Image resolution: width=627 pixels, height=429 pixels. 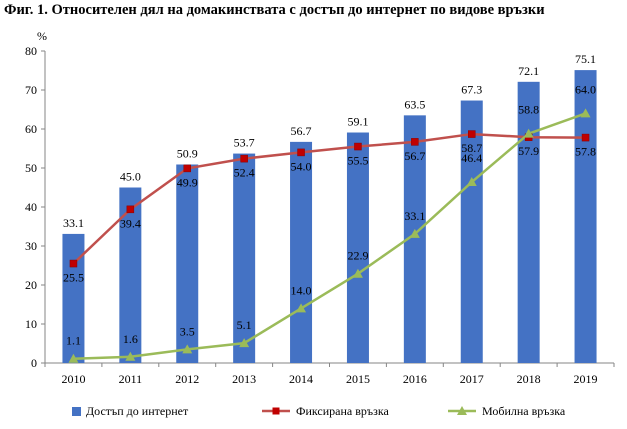 What do you see at coordinates (414, 216) in the screenshot?
I see `data-label-mobile-connection: 33.1` at bounding box center [414, 216].